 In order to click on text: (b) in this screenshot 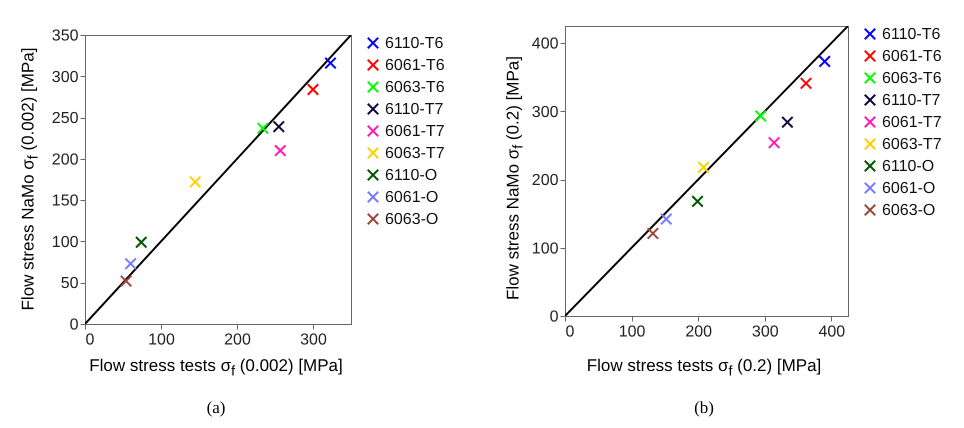, I will do `click(704, 408)`.